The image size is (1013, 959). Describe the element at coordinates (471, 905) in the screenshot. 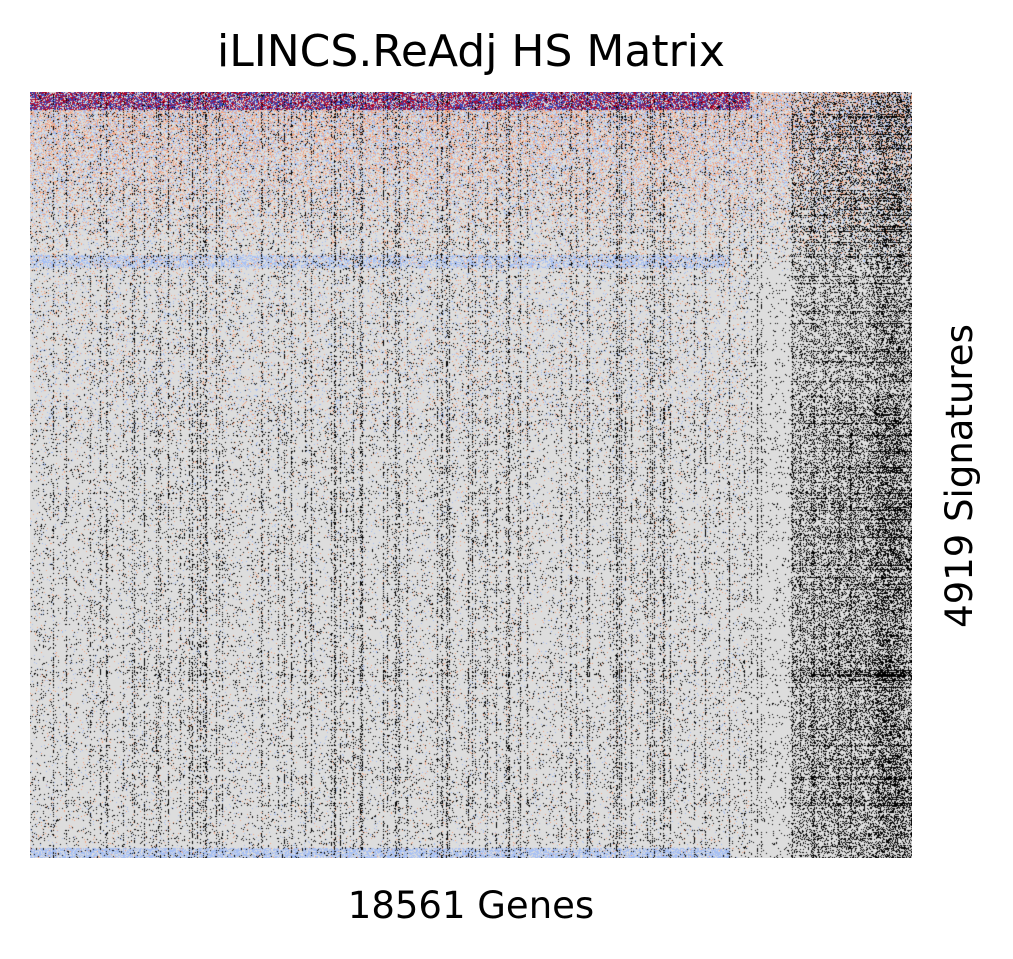

I see `x-axis-label: 18561 Genes` at that location.